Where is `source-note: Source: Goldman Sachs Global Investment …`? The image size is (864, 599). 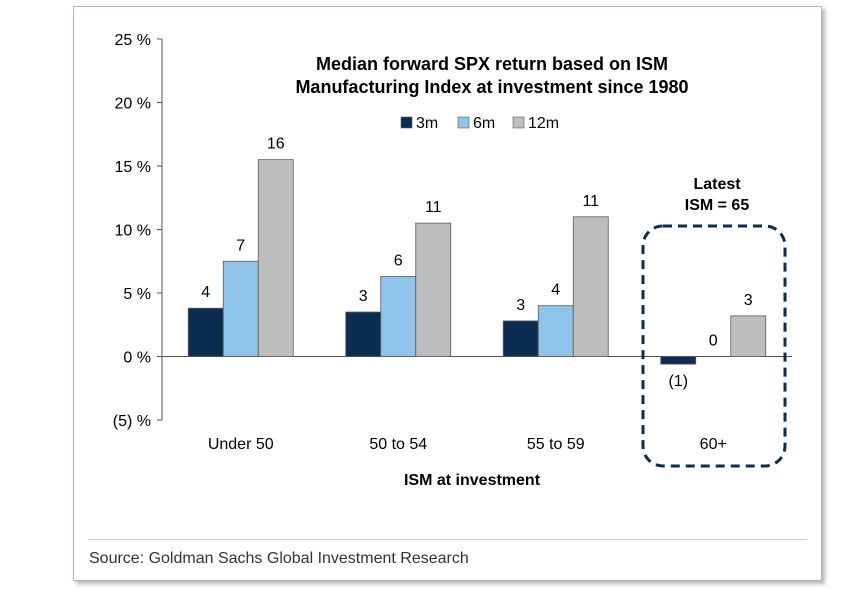 source-note: Source: Goldman Sachs Global Investment … is located at coordinates (279, 558).